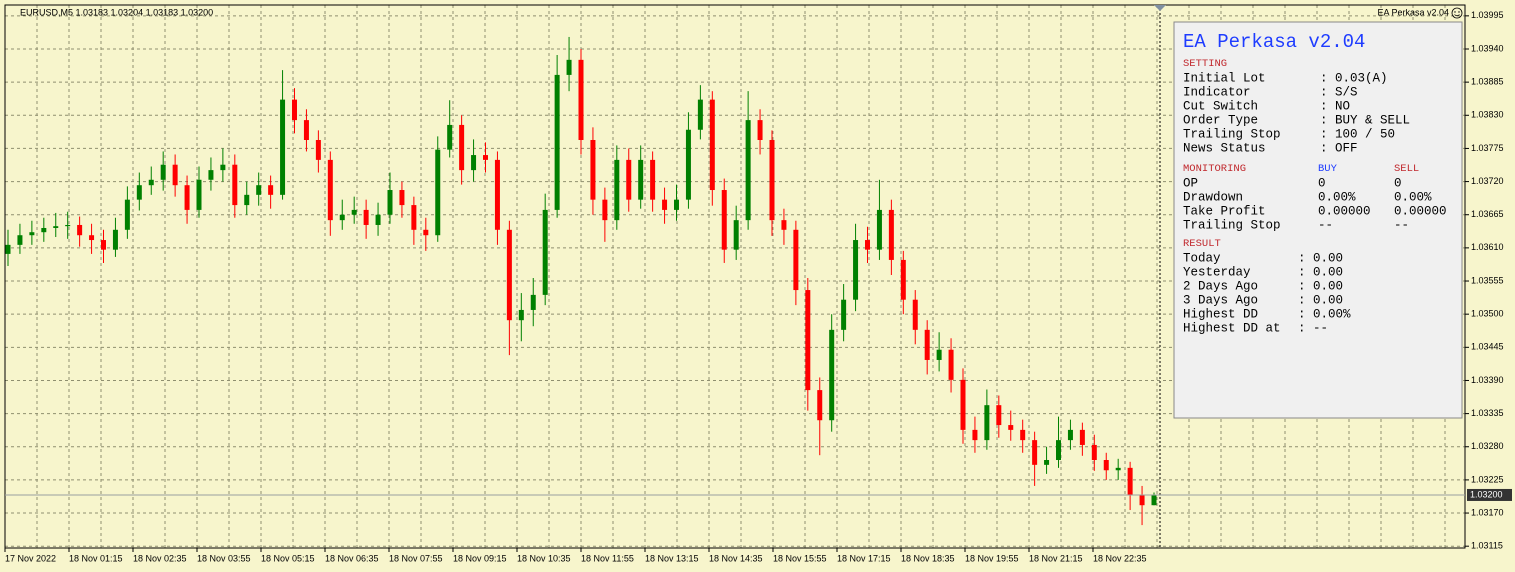 This screenshot has height=572, width=1515. Describe the element at coordinates (1232, 134) in the screenshot. I see `setting-label: Trailing Stop` at that location.